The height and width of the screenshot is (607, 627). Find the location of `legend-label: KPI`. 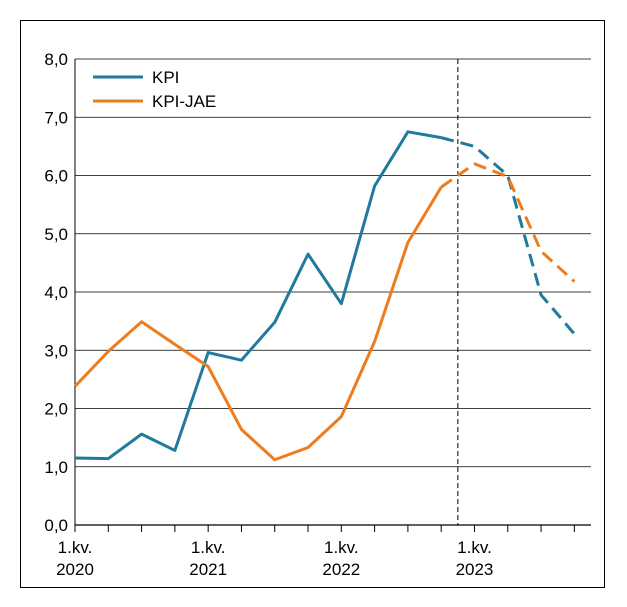

legend-label: KPI is located at coordinates (165, 77).